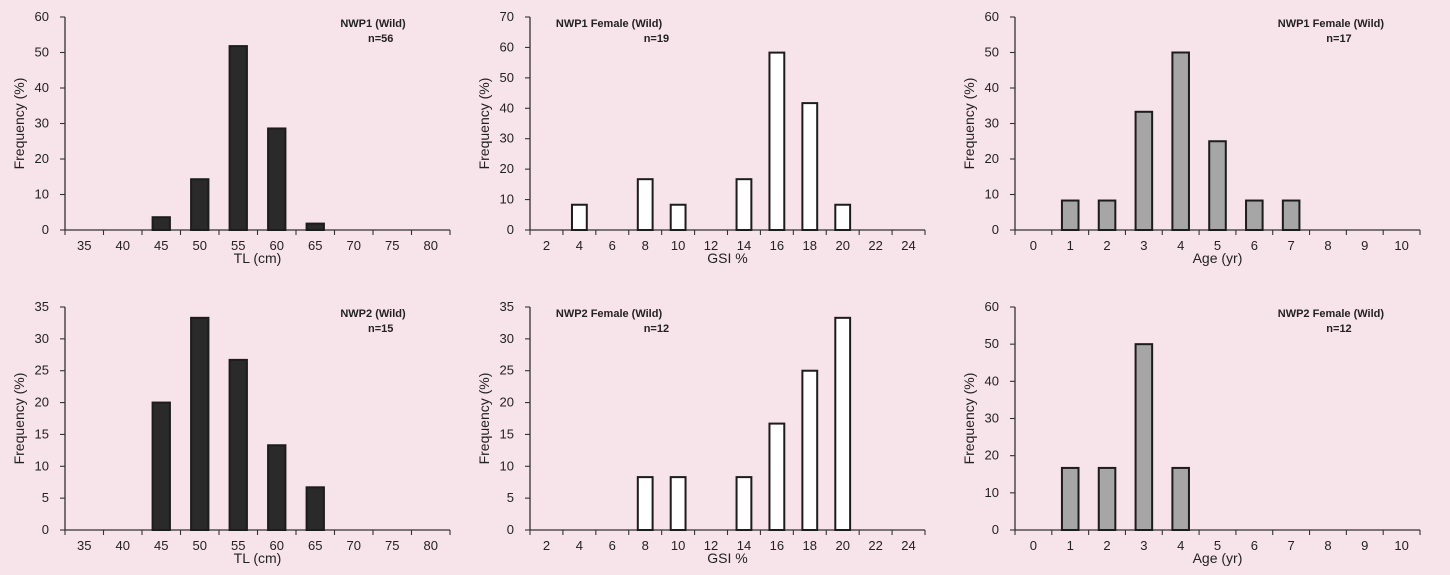 The width and height of the screenshot is (1450, 575). I want to click on x-axis-title: Age (yr), so click(1218, 258).